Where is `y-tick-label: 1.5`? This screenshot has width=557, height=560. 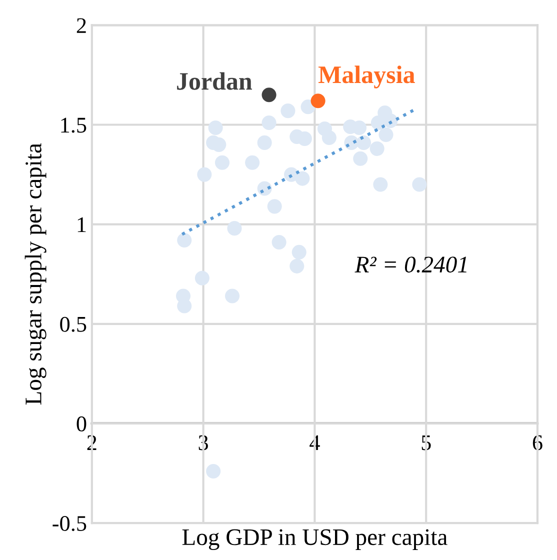 y-tick-label: 1.5 is located at coordinates (73, 125).